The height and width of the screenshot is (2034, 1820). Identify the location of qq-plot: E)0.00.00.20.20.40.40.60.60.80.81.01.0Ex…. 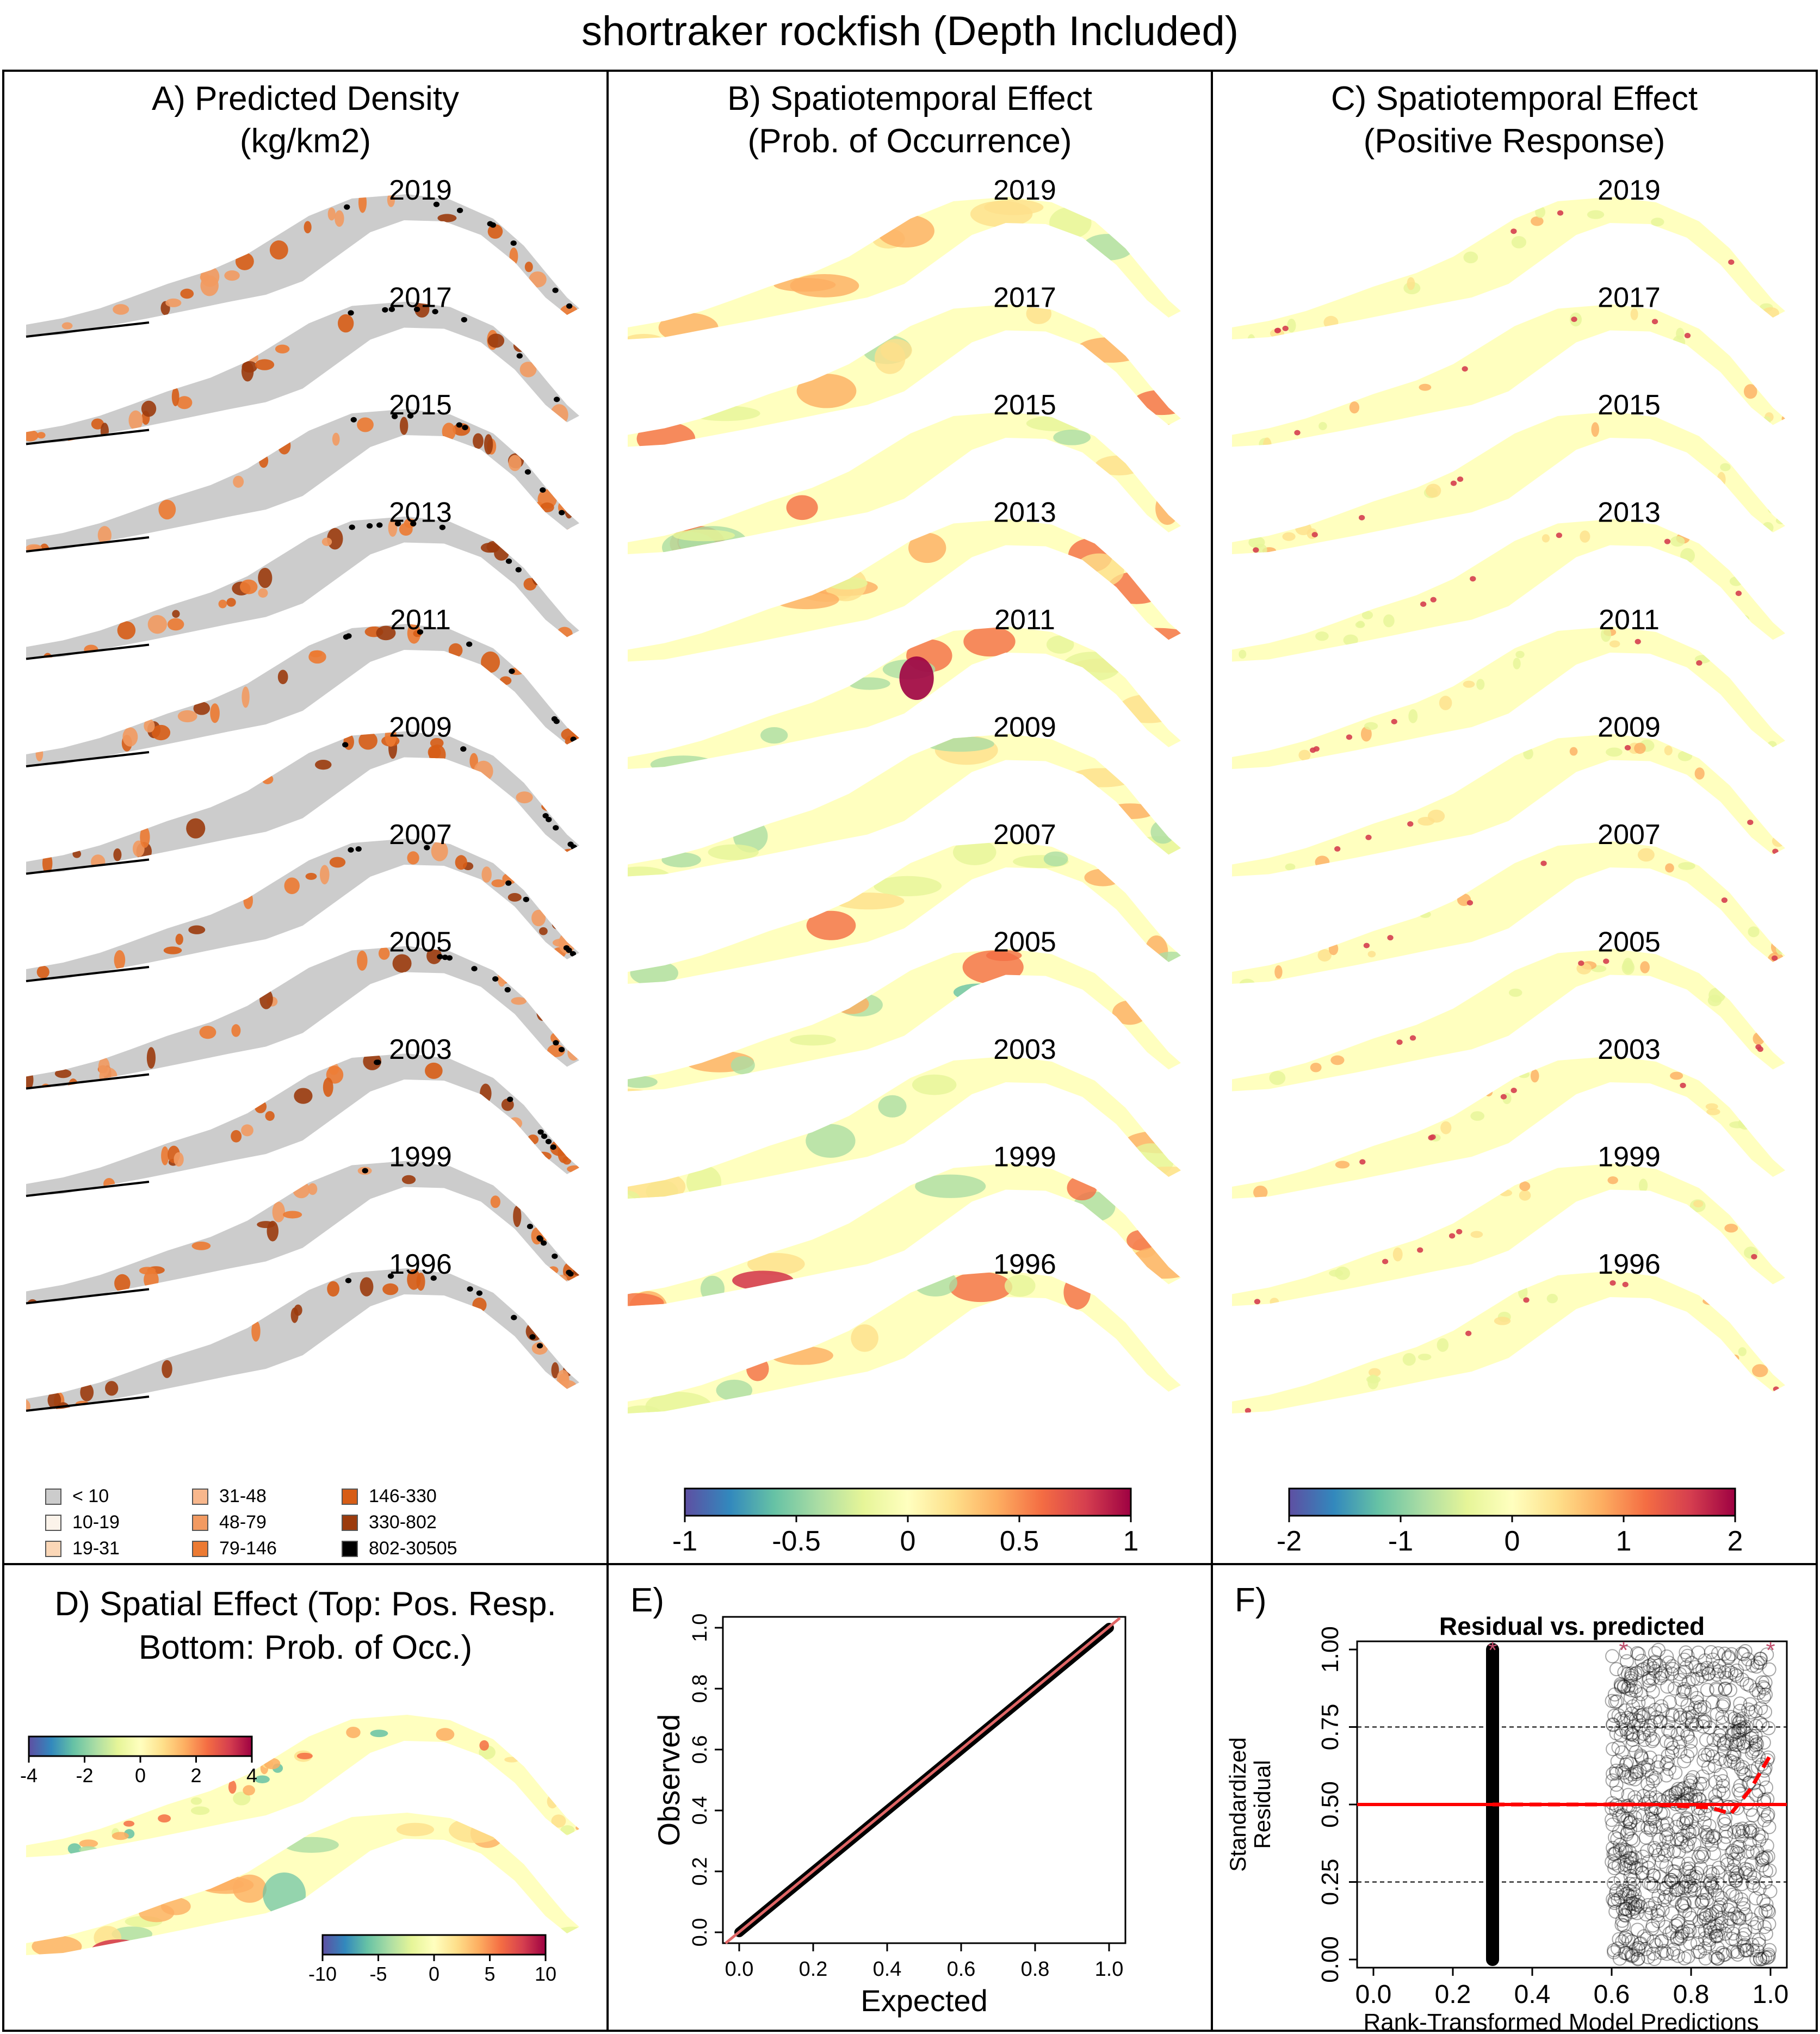
(878, 1800).